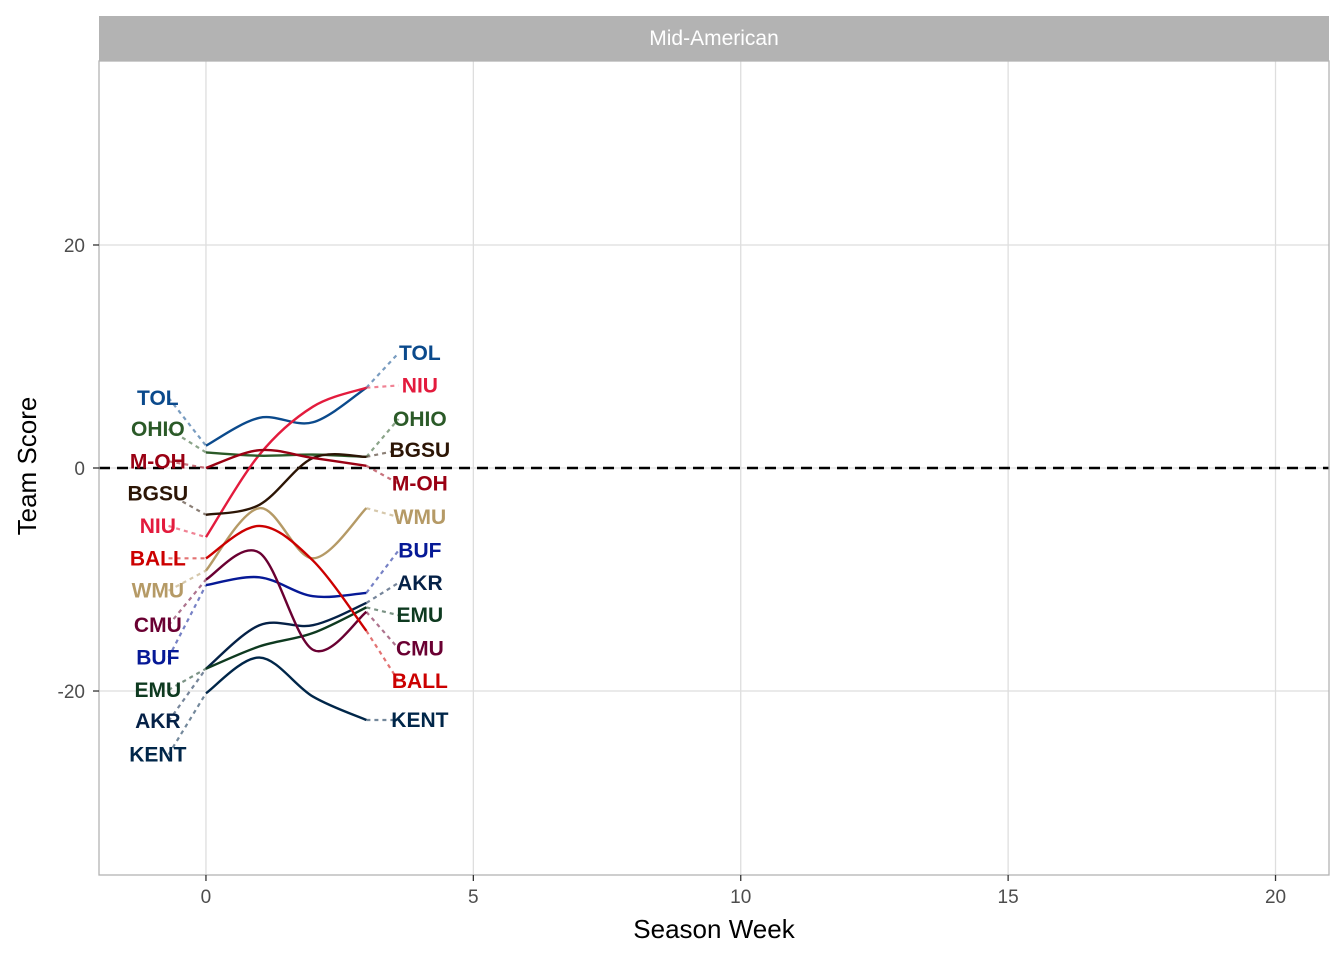 Image resolution: width=1344 pixels, height=960 pixels. I want to click on start-label-niu: NIU, so click(158, 526).